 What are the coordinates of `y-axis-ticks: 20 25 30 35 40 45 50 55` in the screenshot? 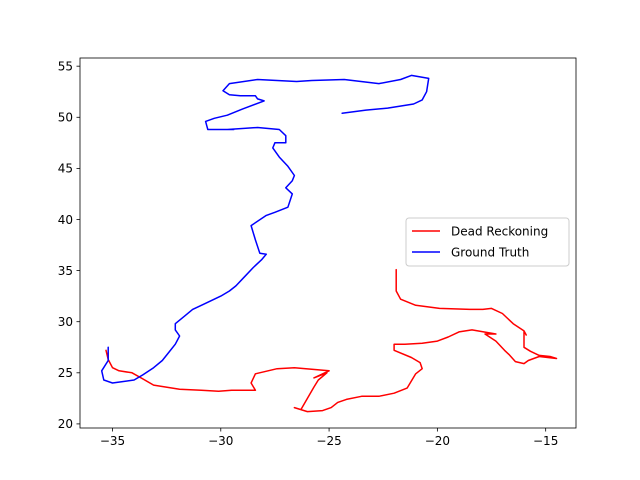 It's located at (69, 245).